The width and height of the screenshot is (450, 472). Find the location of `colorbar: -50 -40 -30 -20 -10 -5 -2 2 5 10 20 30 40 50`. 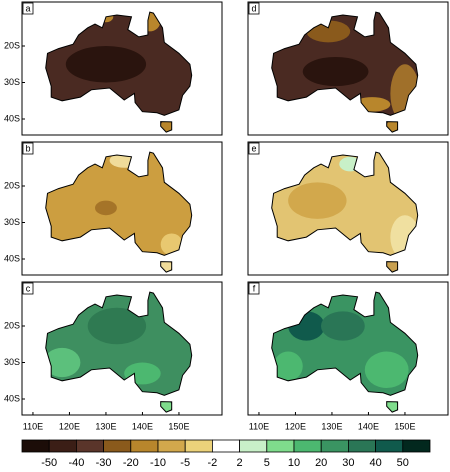

colorbar: -50 -40 -30 -20 -10 -5 -2 2 5 10 20 30 40 50 is located at coordinates (226, 454).